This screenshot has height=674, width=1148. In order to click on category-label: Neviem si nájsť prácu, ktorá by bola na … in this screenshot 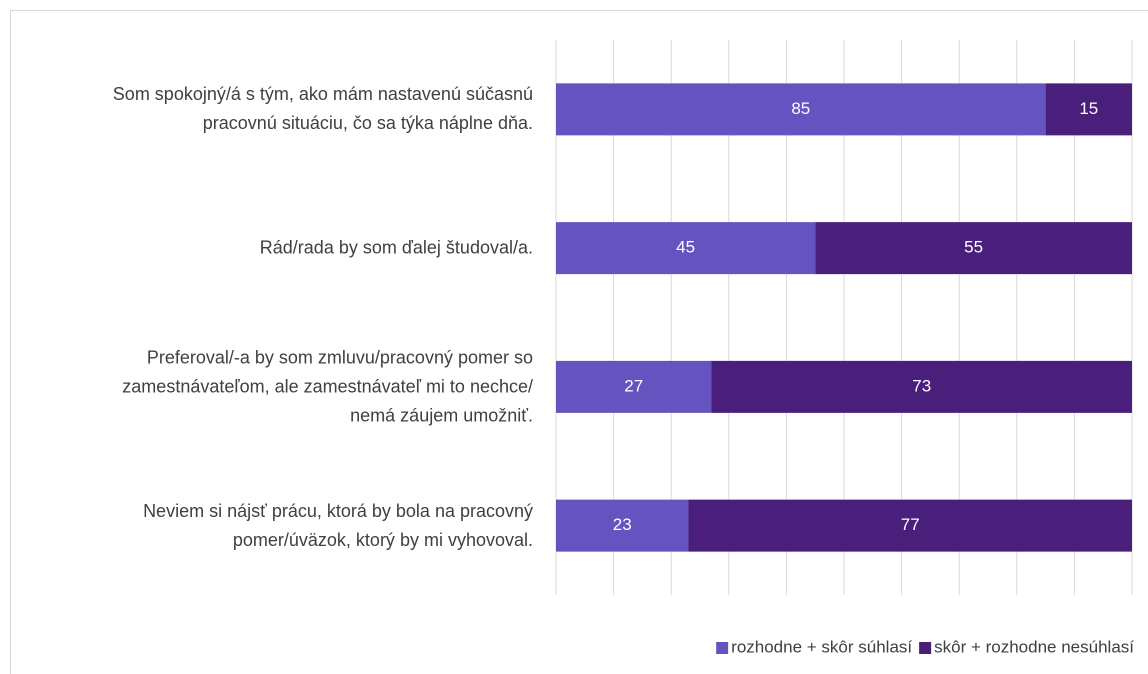, I will do `click(338, 525)`.